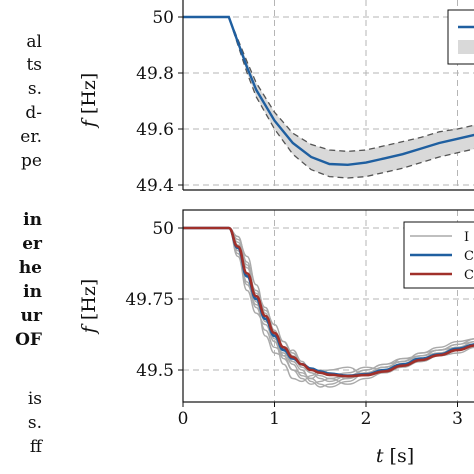 This screenshot has height=474, width=474. Describe the element at coordinates (155, 186) in the screenshot. I see `top-y-tick-label: 49.4` at that location.